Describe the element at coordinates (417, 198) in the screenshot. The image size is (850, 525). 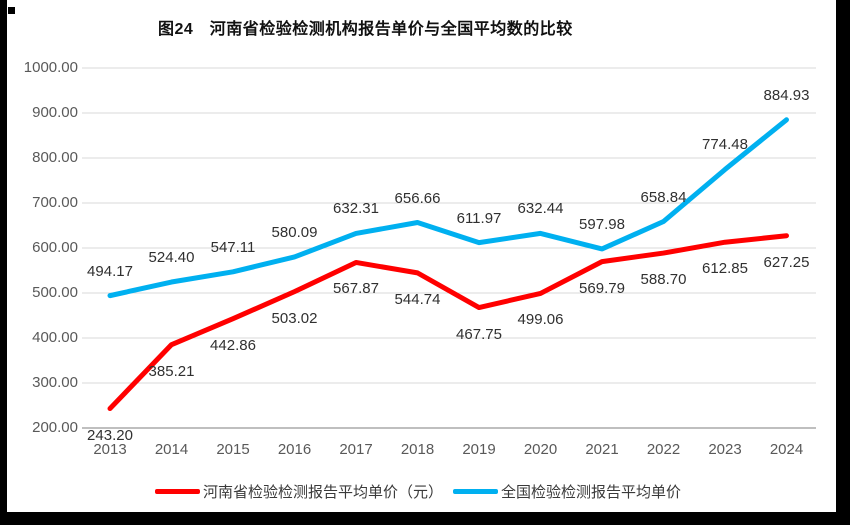
I see `data-label: 656.66` at that location.